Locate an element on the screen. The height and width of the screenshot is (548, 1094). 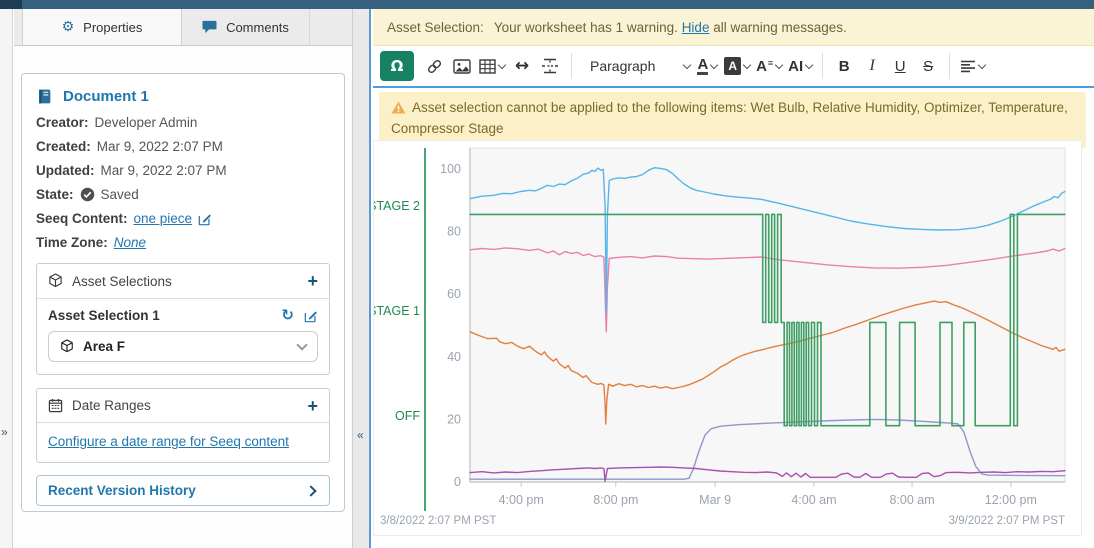
updated-label: Updated: is located at coordinates (65, 170).